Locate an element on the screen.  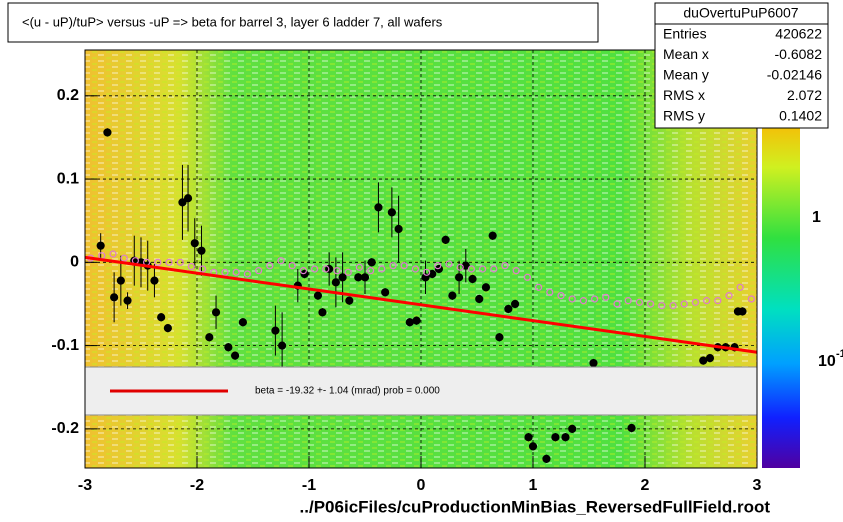
stats-key: Entries is located at coordinates (685, 34).